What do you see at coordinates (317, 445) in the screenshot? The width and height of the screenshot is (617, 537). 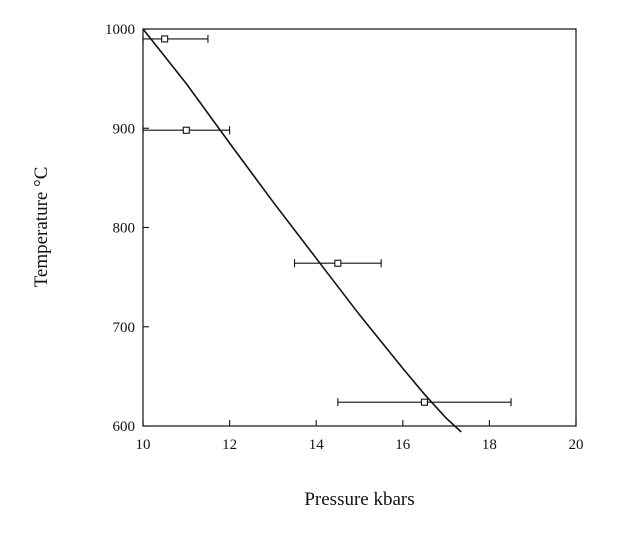 I see `x-tick-label: 14` at bounding box center [317, 445].